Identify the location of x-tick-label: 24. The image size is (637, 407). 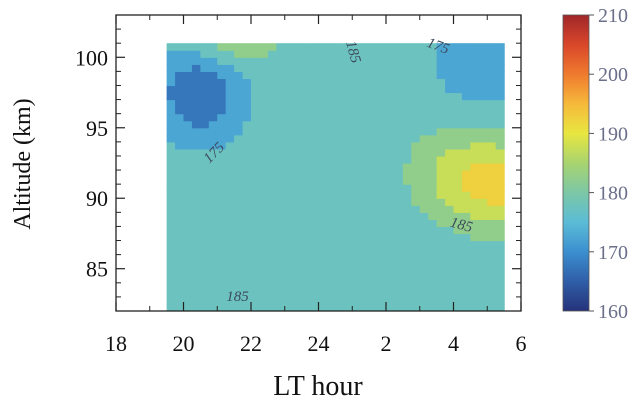
(319, 343).